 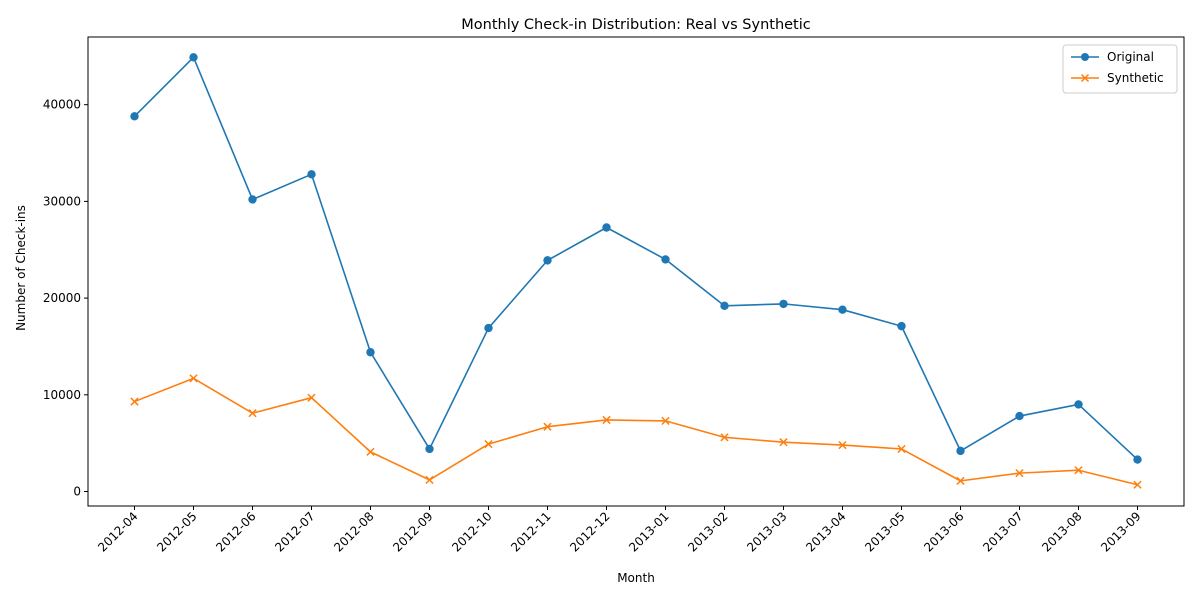 What do you see at coordinates (62, 395) in the screenshot?
I see `y-tick-label: 10000` at bounding box center [62, 395].